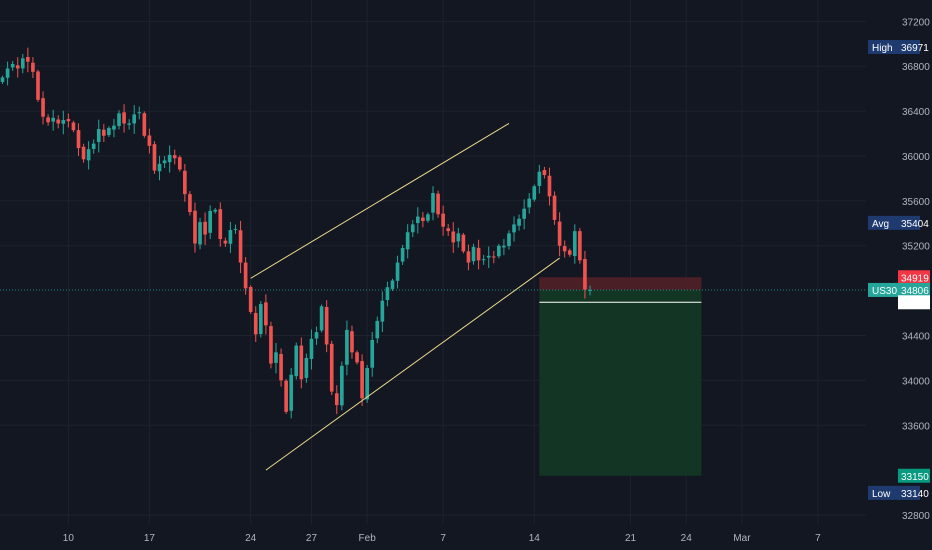 This screenshot has height=550, width=932. What do you see at coordinates (412, 364) in the screenshot?
I see `channel-lower-line` at bounding box center [412, 364].